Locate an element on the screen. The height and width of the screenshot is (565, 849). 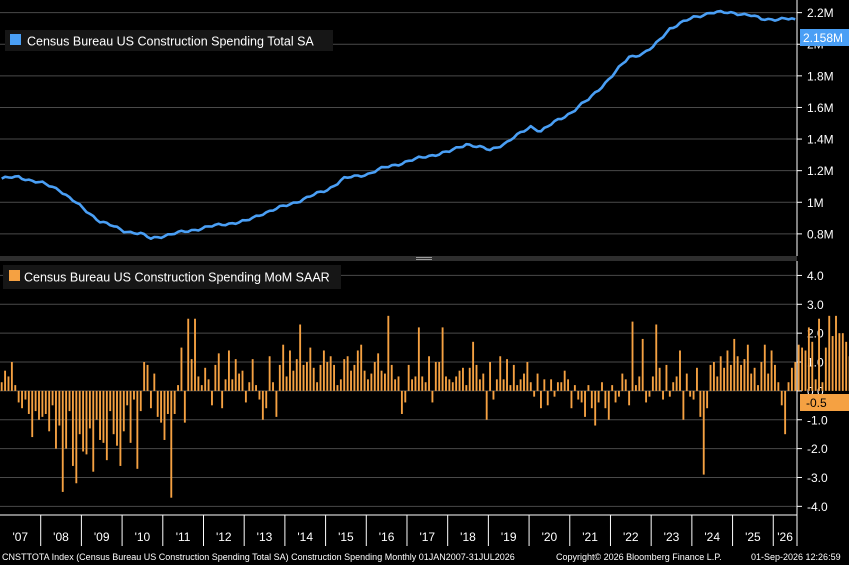
svg-text: -0.5 is located at coordinates (816, 403).